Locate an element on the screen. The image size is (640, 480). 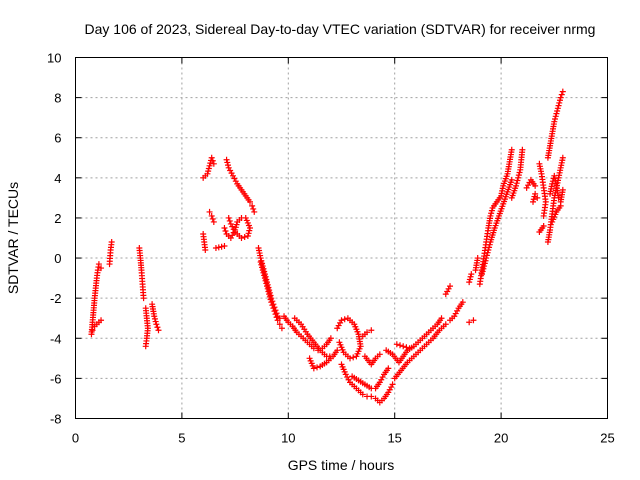
x-tick-label: 10 is located at coordinates (288, 438).